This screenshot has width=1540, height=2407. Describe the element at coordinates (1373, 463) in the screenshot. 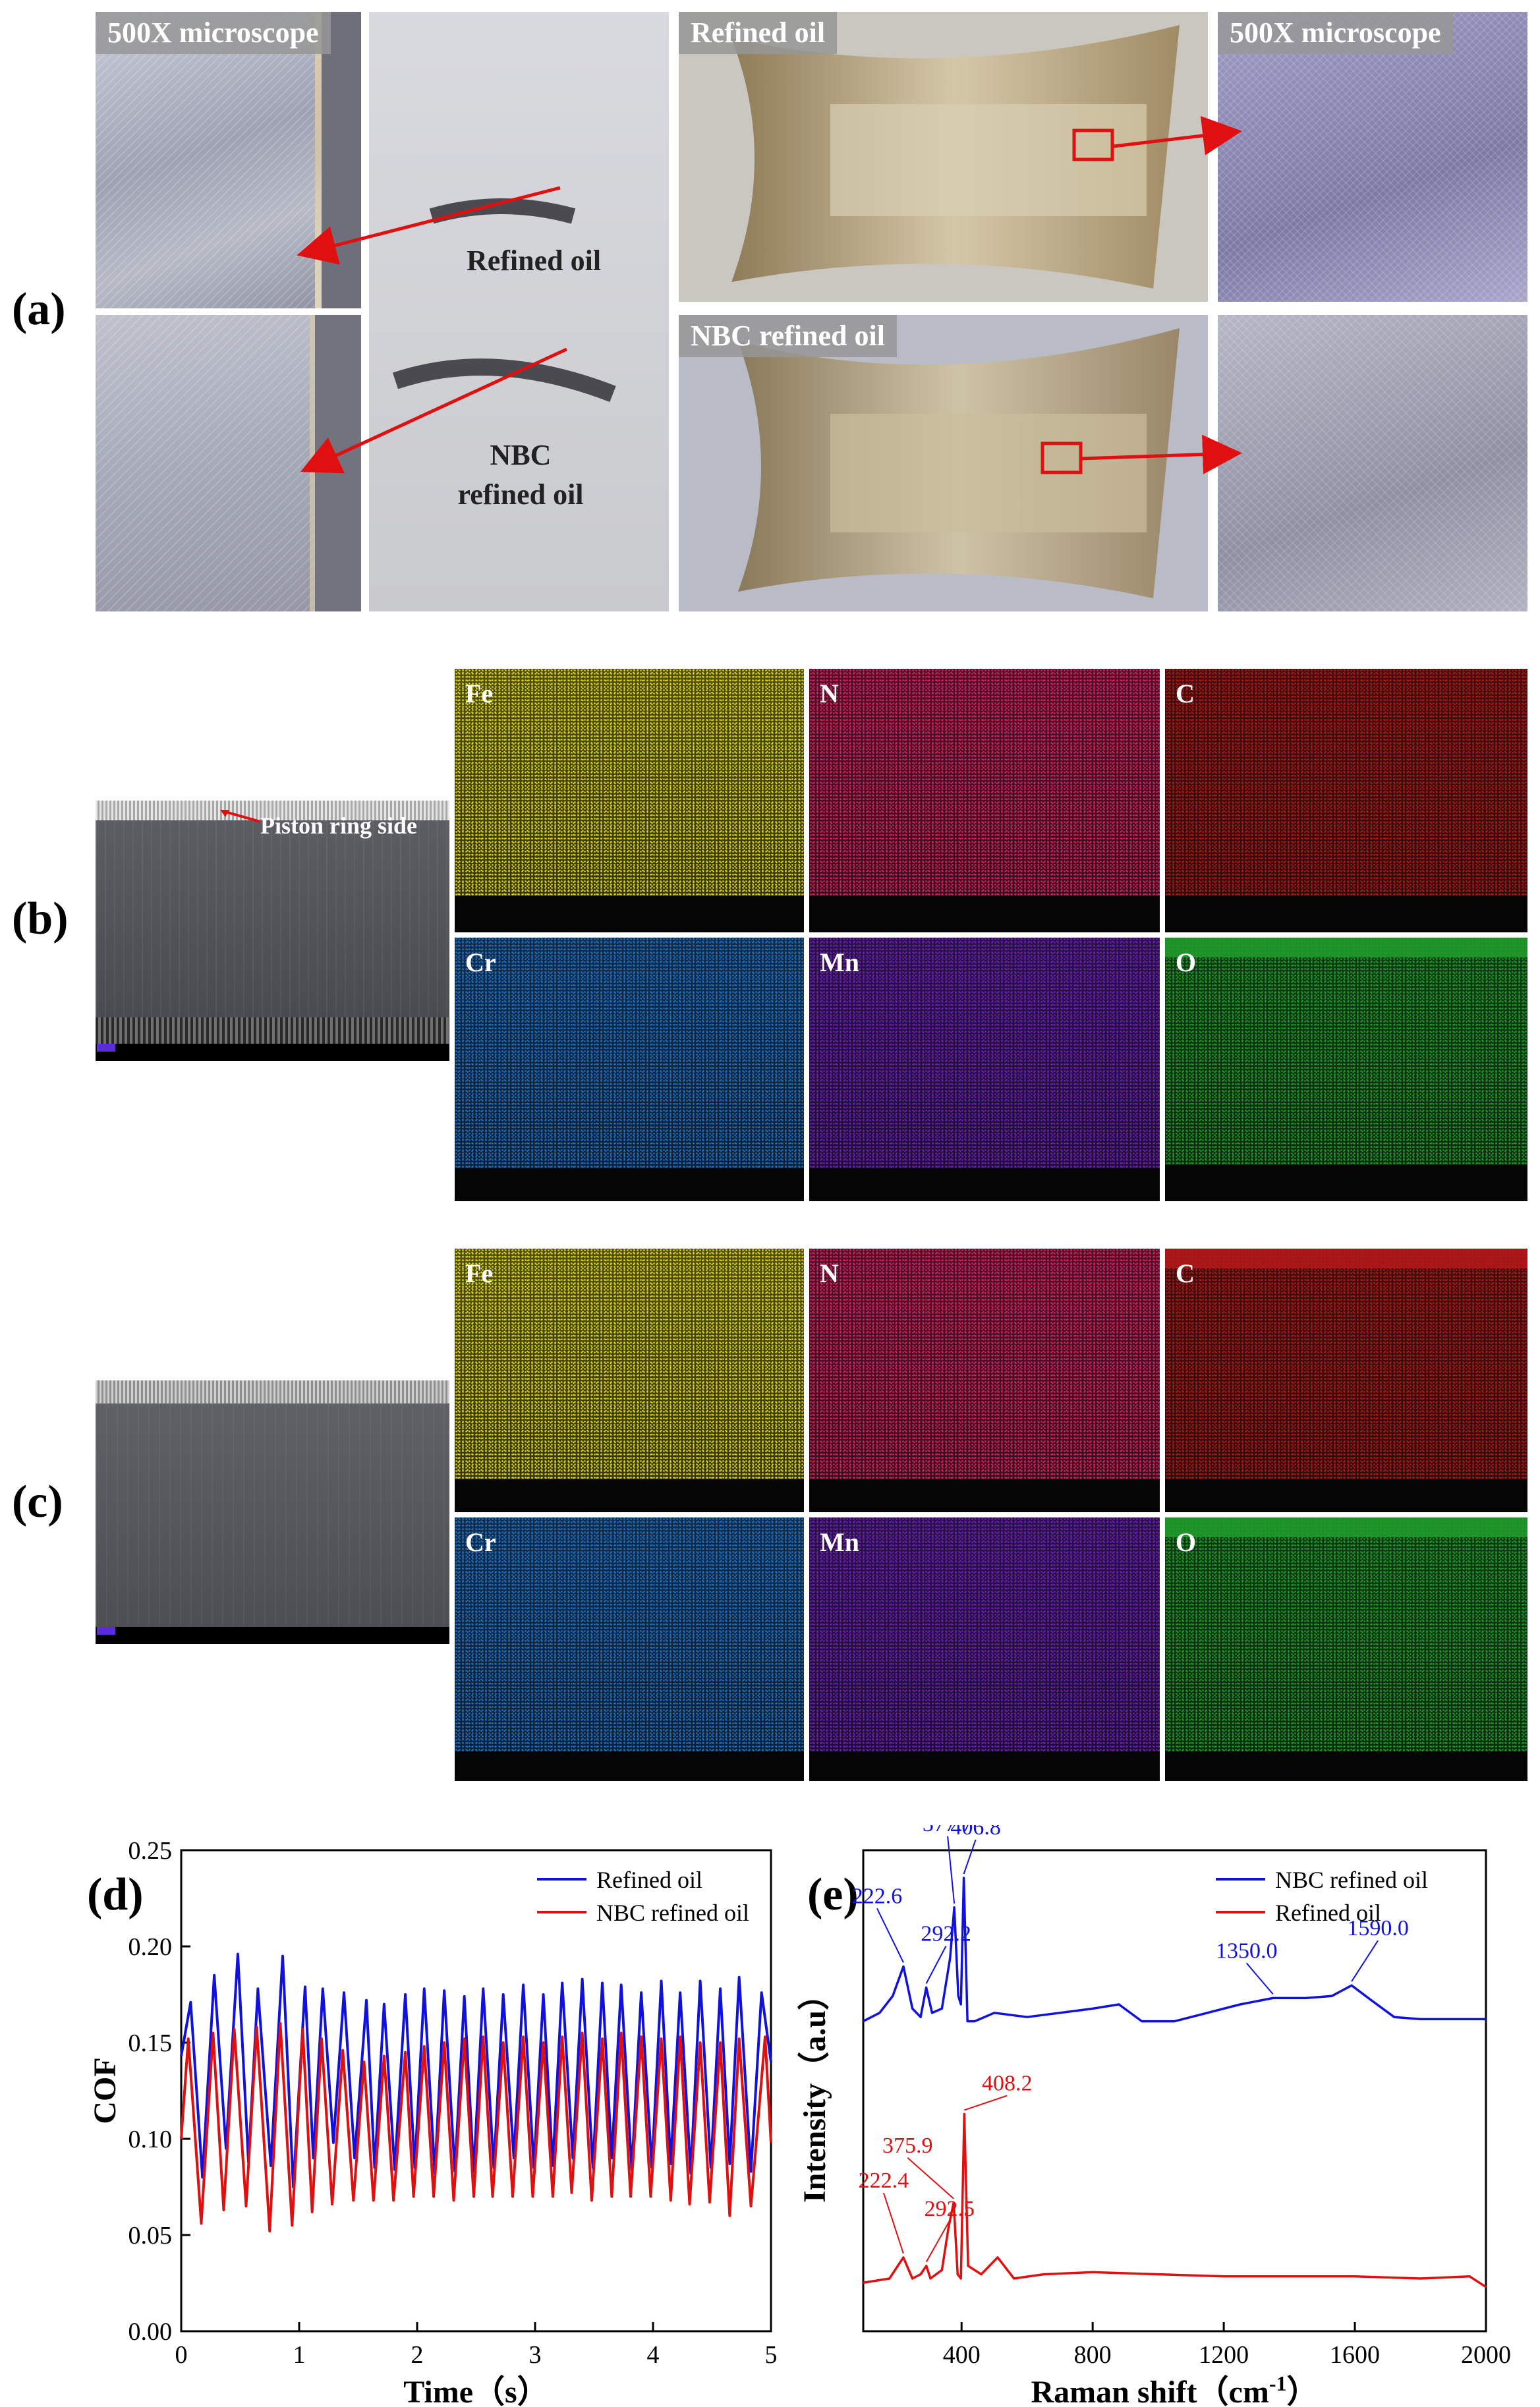

I see `microscope-image-liner-nbc` at that location.